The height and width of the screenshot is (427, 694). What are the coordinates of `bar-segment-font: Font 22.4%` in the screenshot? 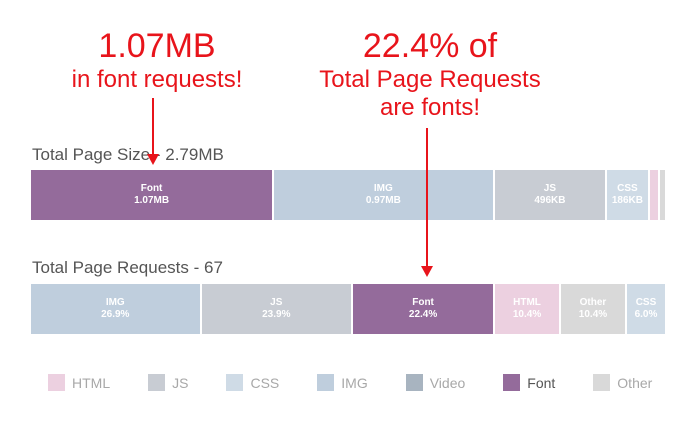 It's located at (424, 309).